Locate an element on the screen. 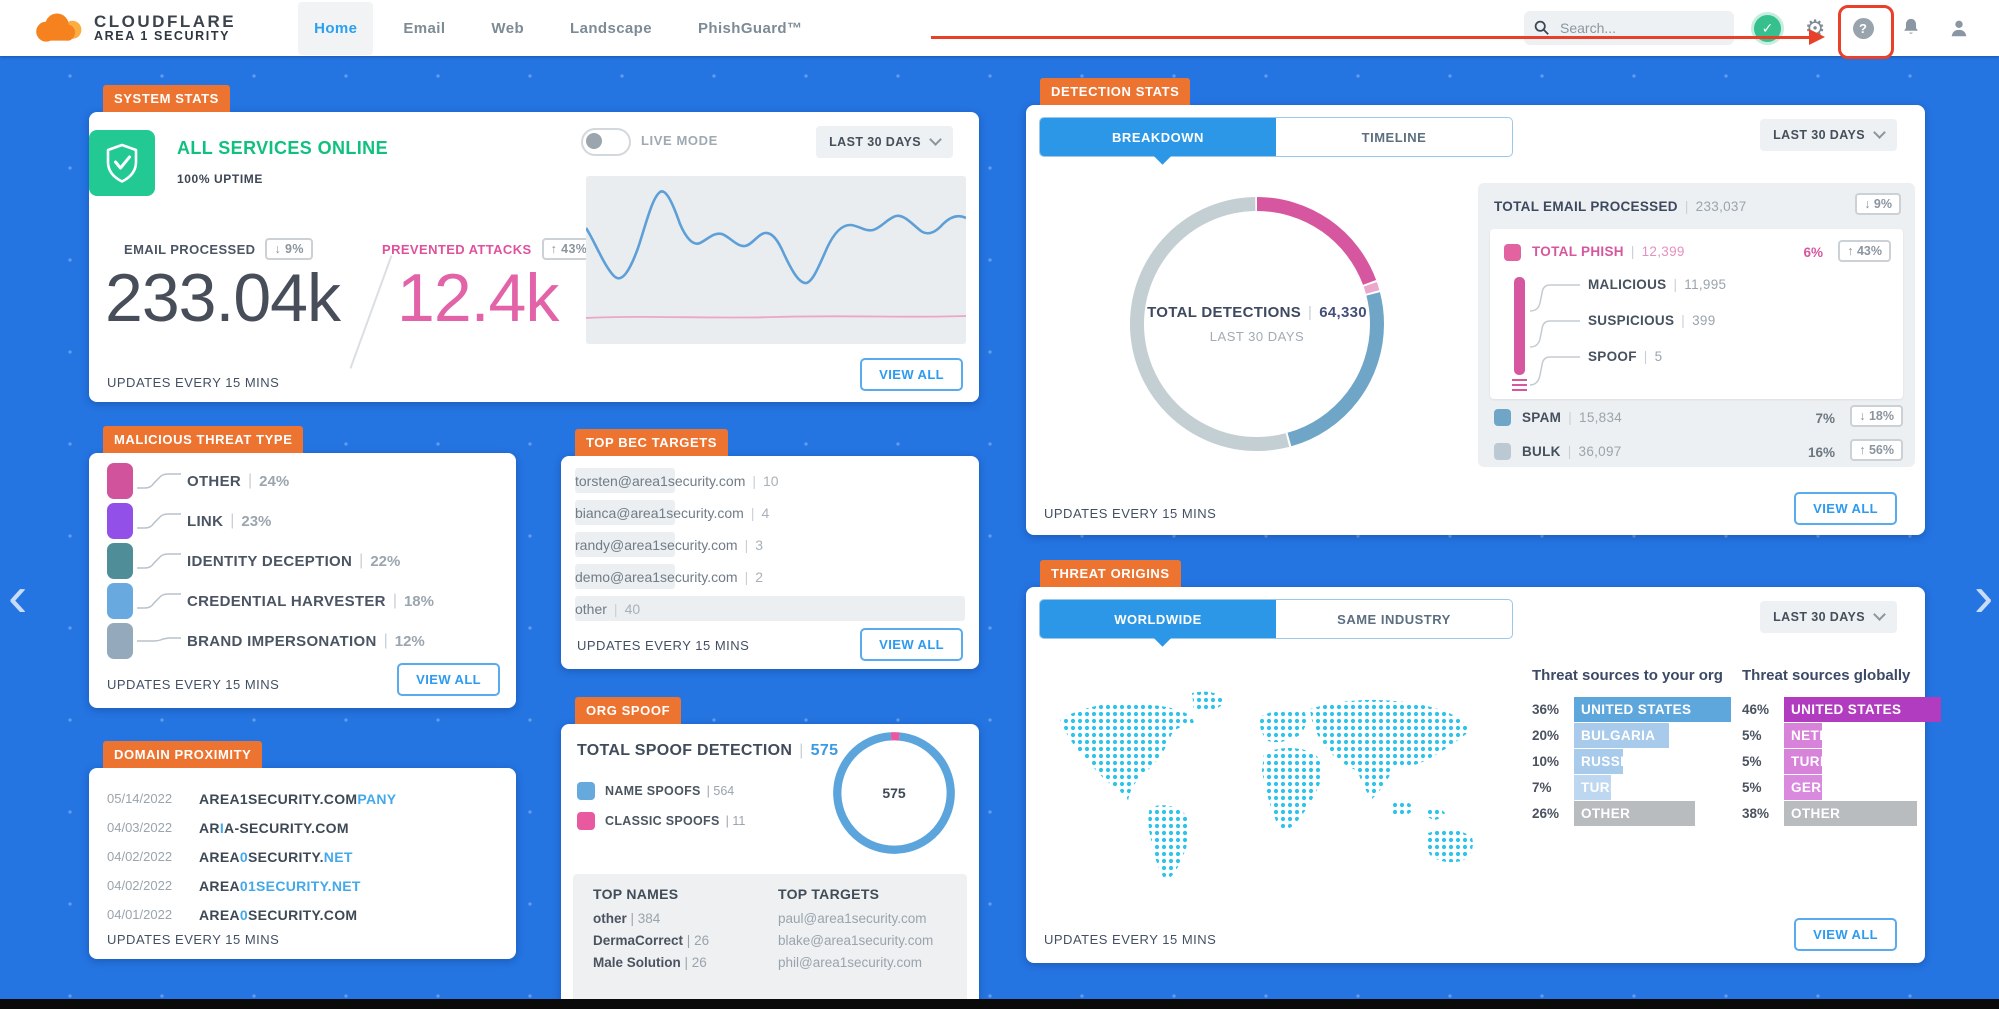  card-tag: SYSTEM STATS is located at coordinates (166, 98).